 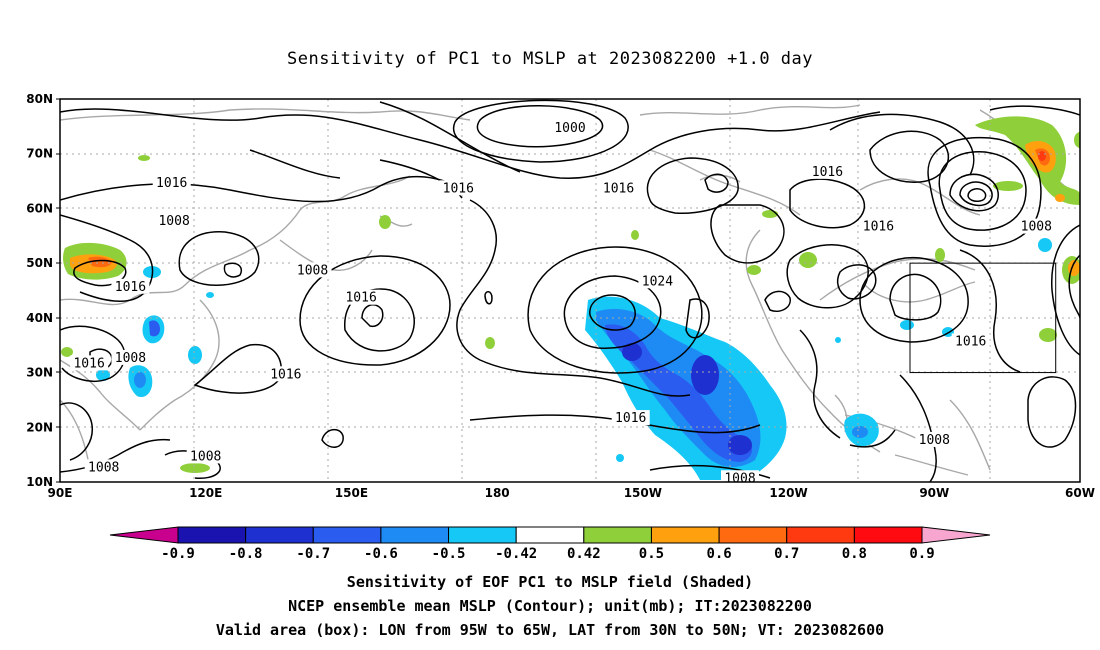 What do you see at coordinates (39, 373) in the screenshot?
I see `lat-label: 30N` at bounding box center [39, 373].